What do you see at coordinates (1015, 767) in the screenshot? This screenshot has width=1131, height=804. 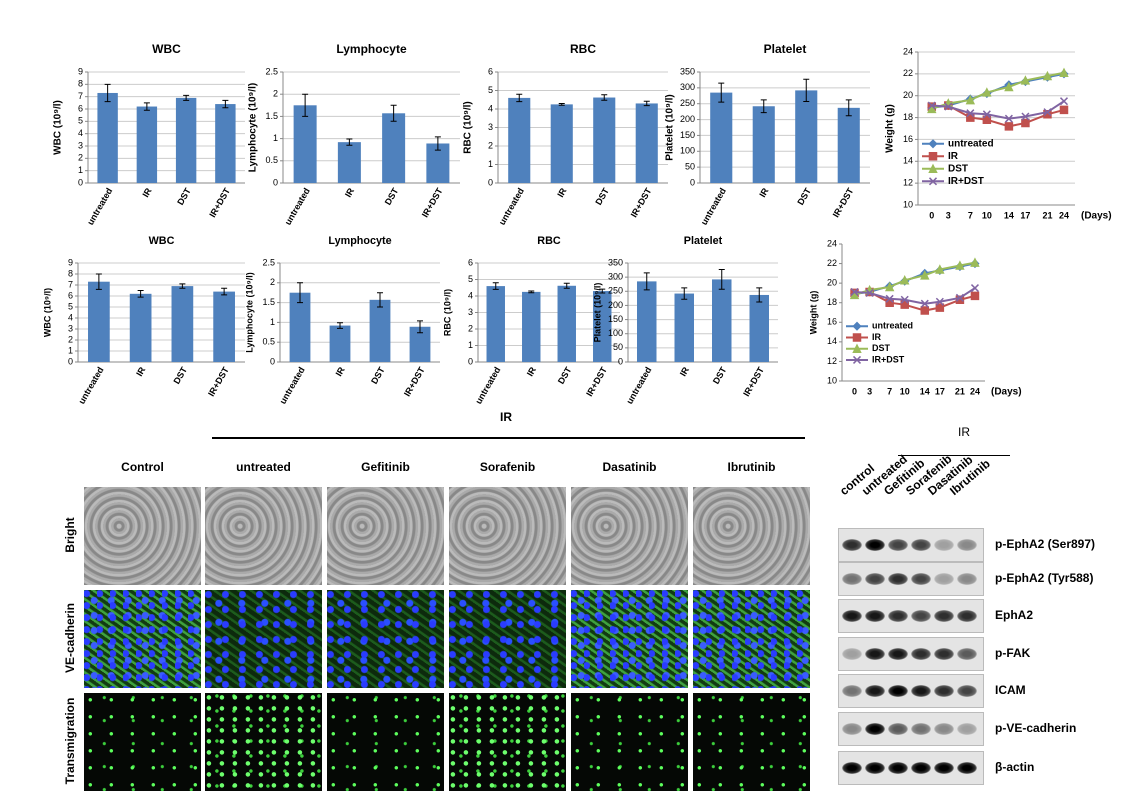 I see `band-label: β-actin` at bounding box center [1015, 767].